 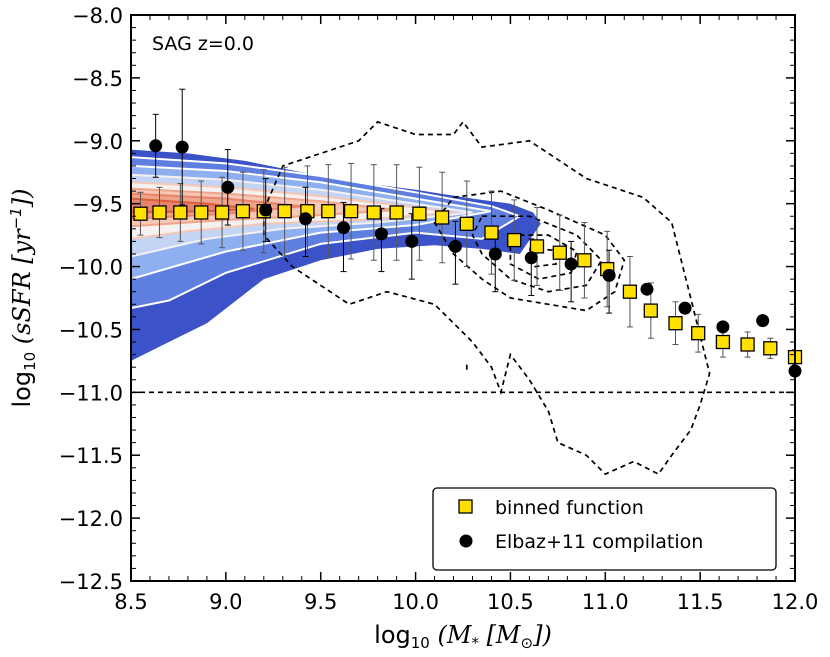 I want to click on annotation-label: SAG z=0.0, so click(x=203, y=44).